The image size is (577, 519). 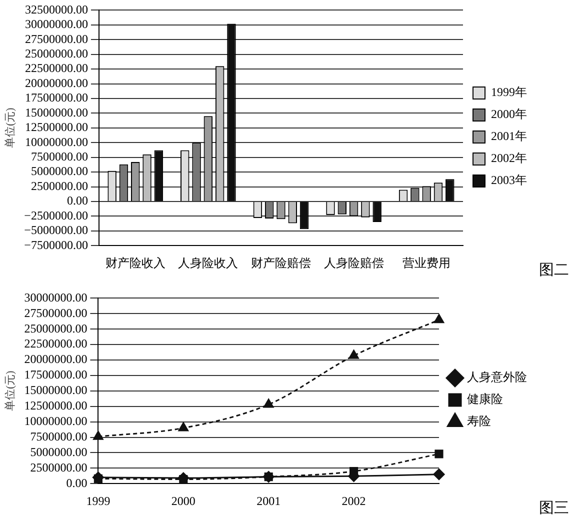 What do you see at coordinates (98, 501) in the screenshot?
I see `x-tick-label: 1999` at bounding box center [98, 501].